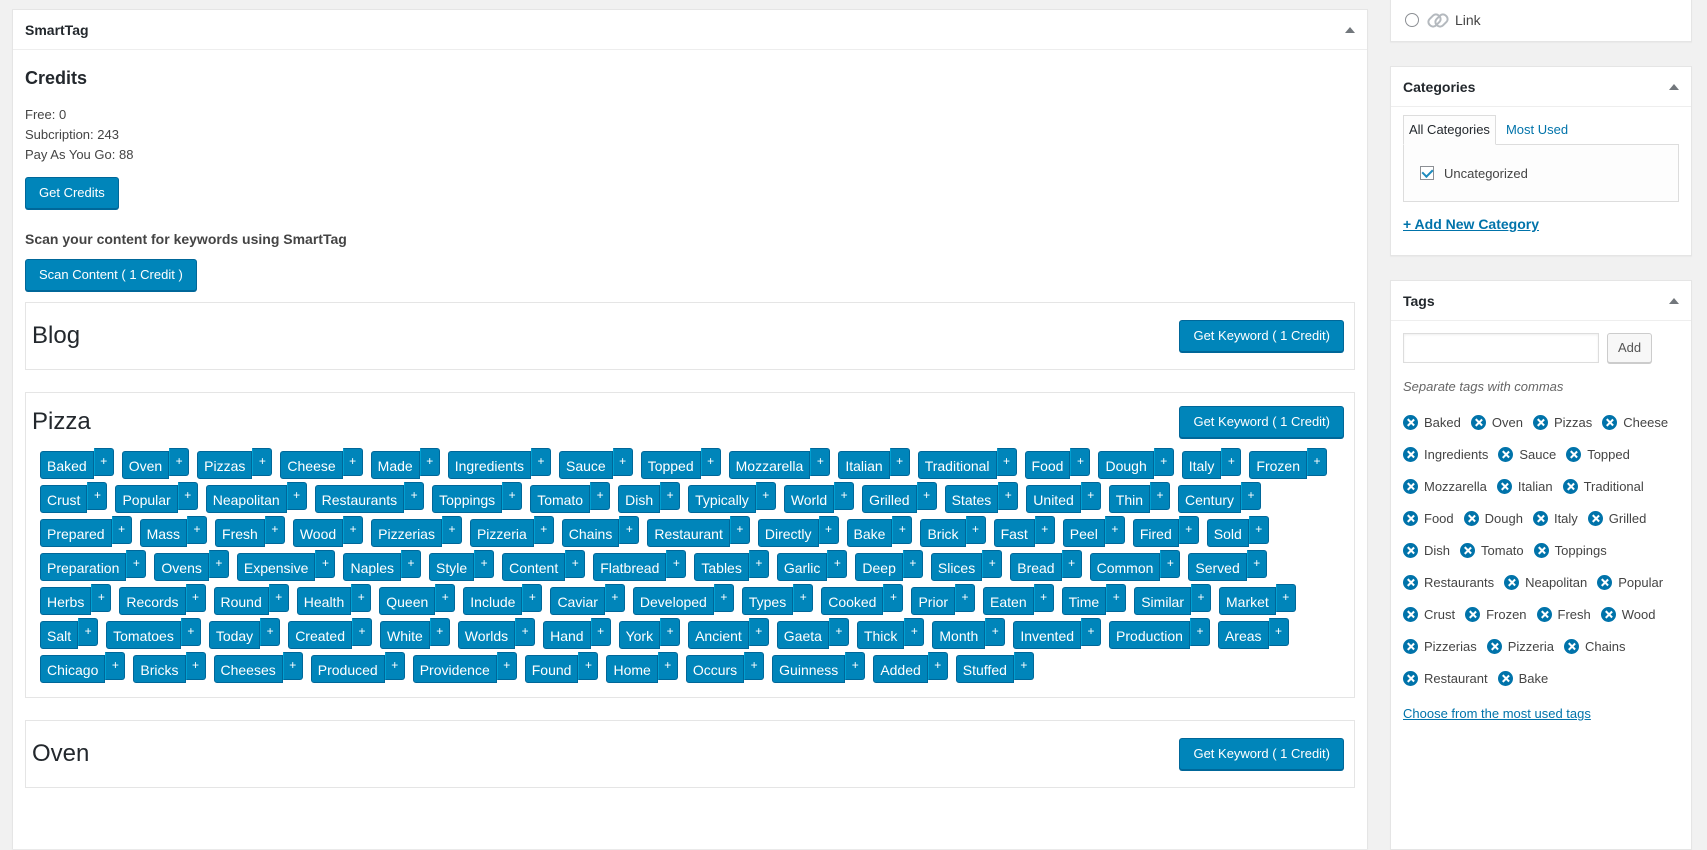 Image resolution: width=1707 pixels, height=850 pixels. Describe the element at coordinates (956, 567) in the screenshot. I see `keyword-chip-label: Slices` at that location.